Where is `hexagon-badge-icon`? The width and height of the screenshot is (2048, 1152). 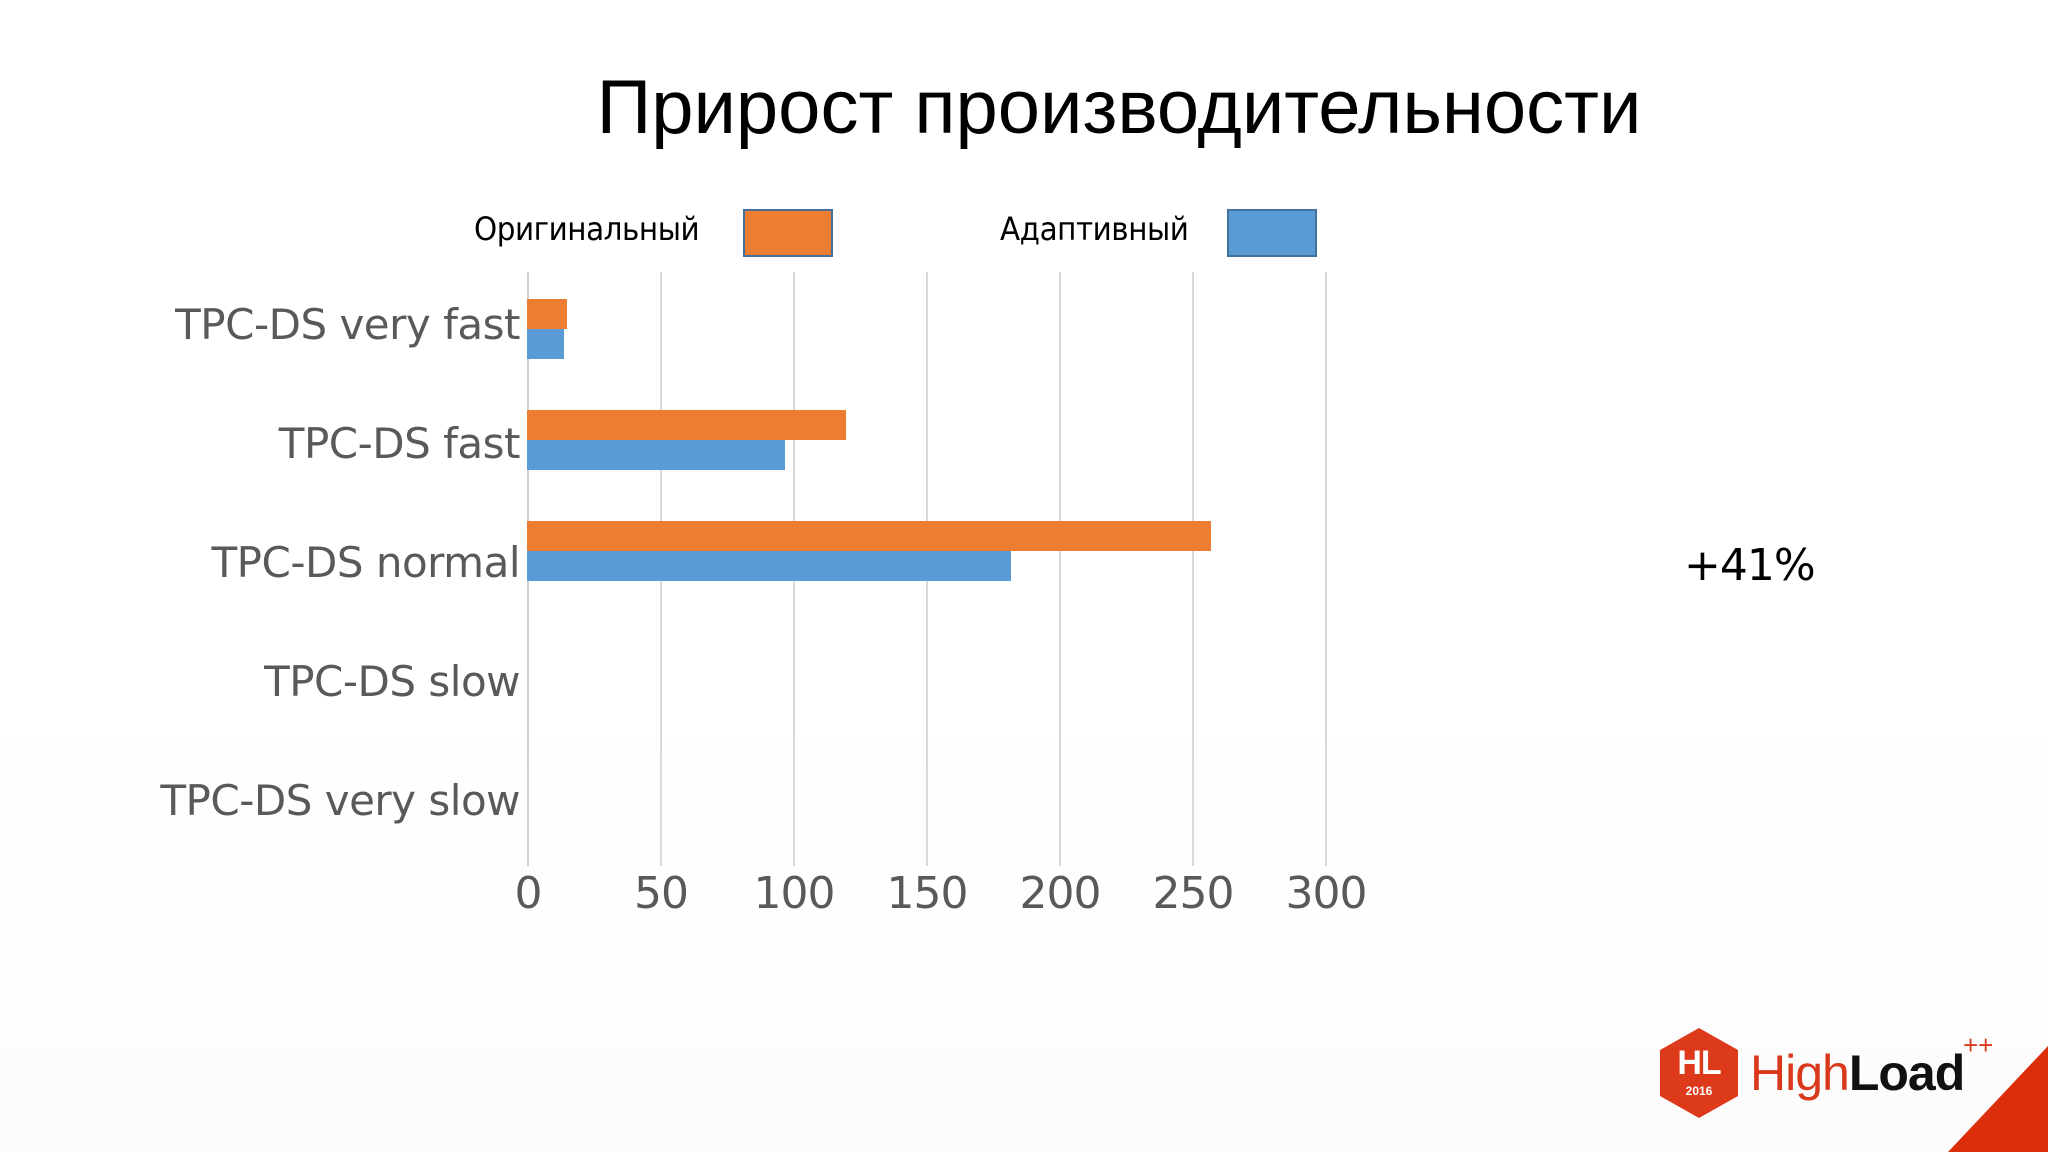 hexagon-badge-icon is located at coordinates (1699, 1073).